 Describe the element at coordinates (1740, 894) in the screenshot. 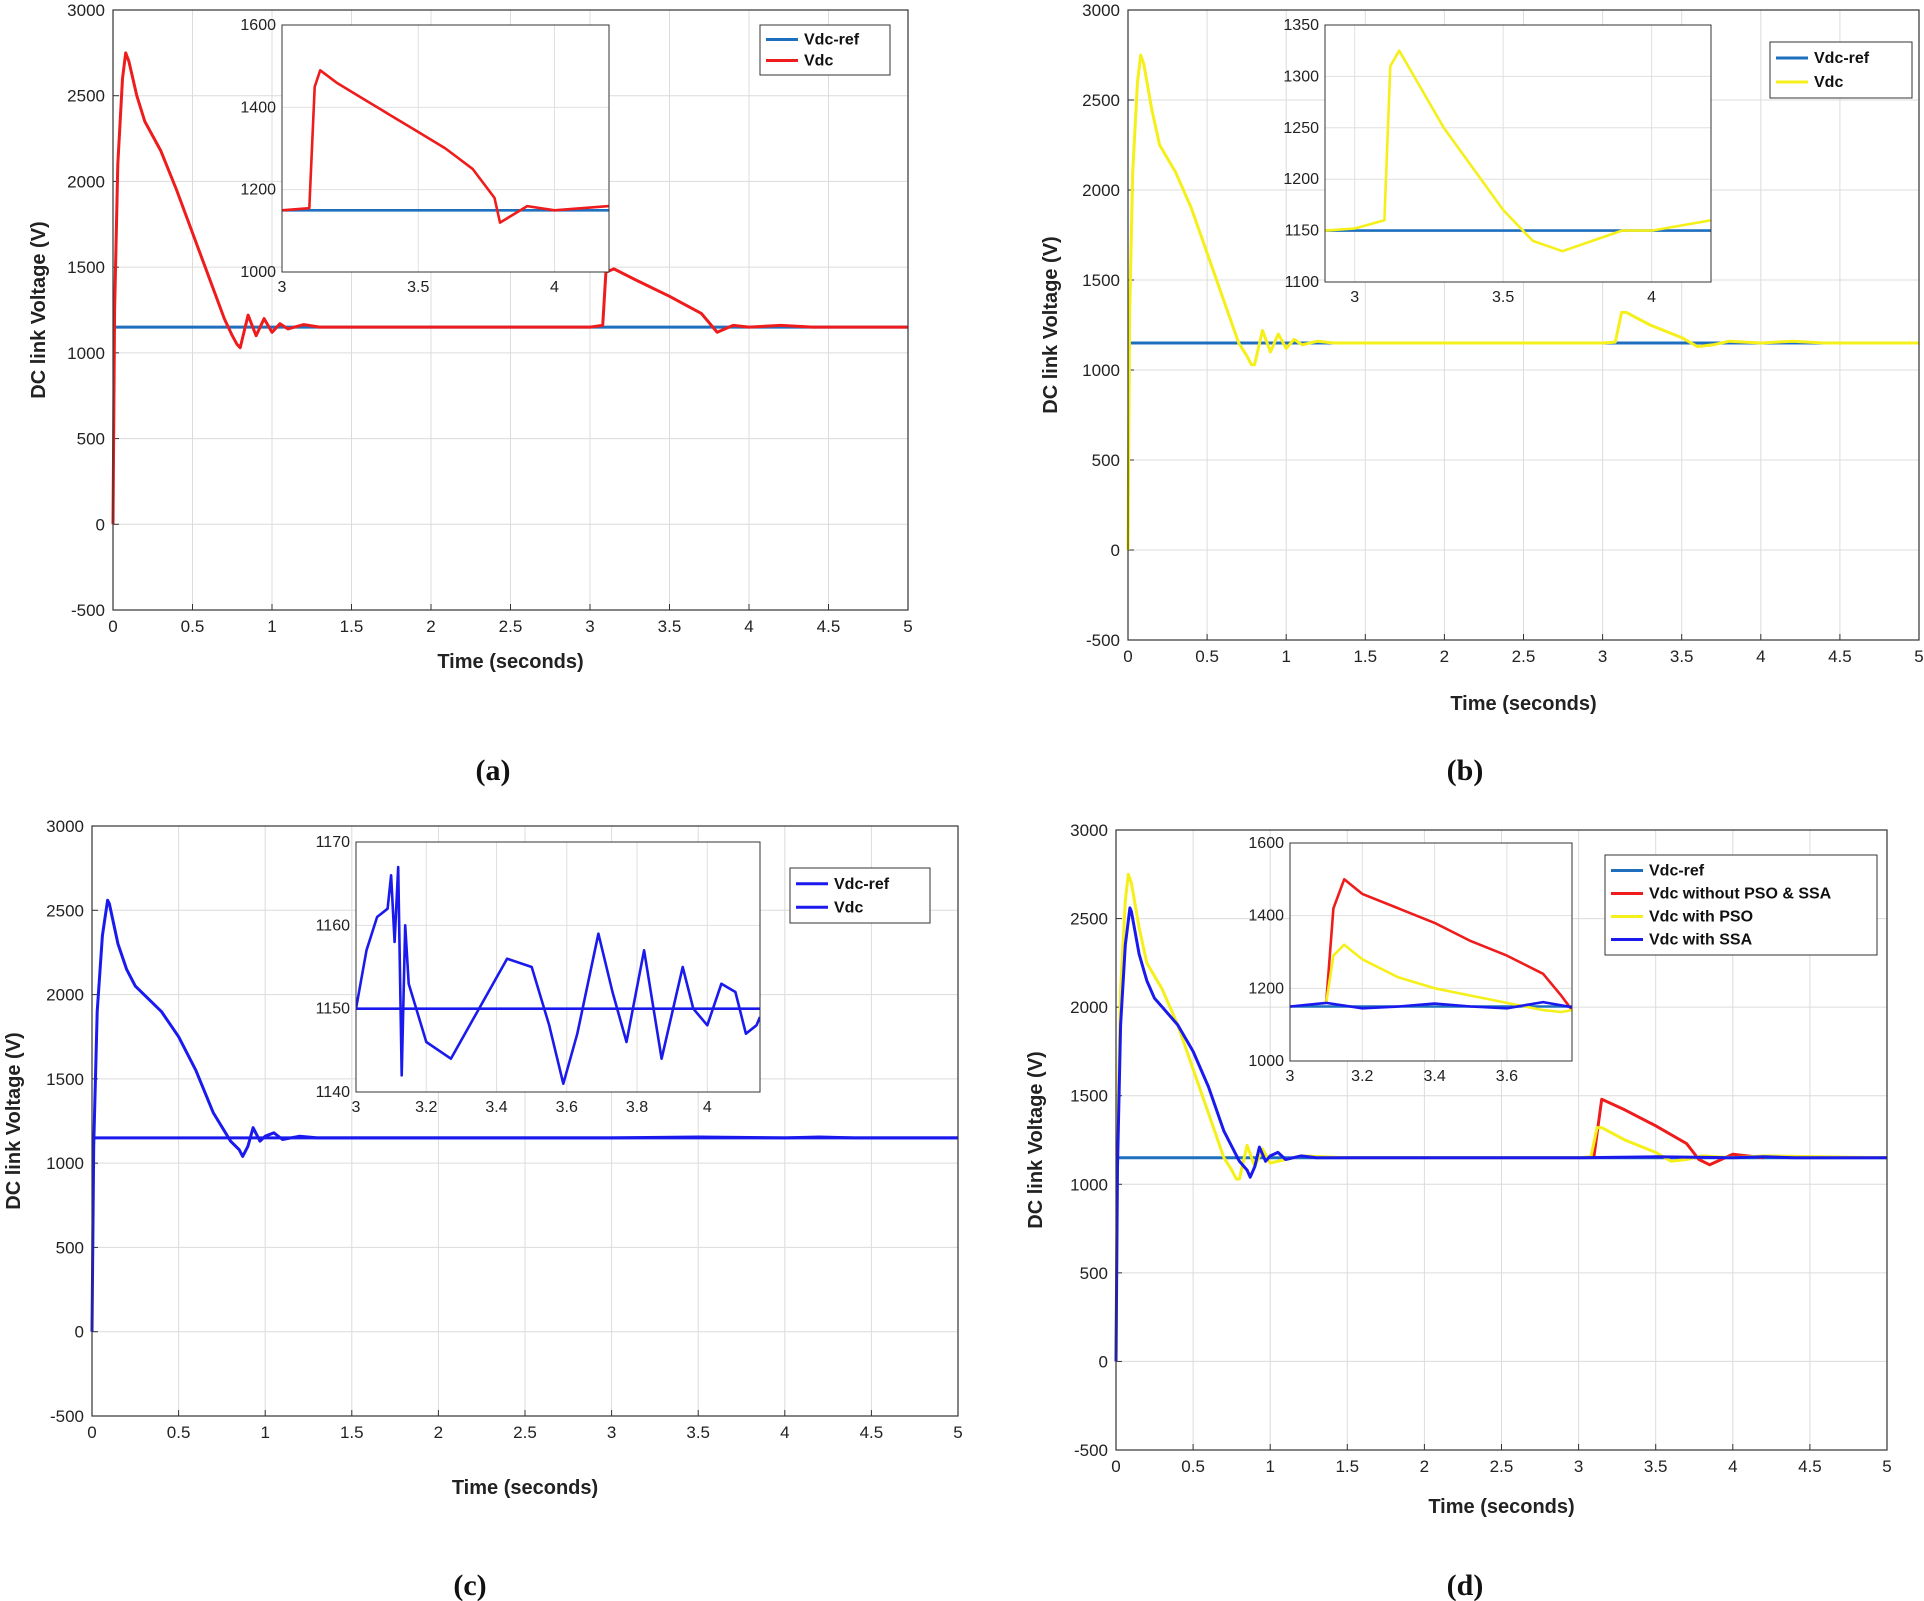

I see `legend-label: Vdc without PSO & SSA` at that location.